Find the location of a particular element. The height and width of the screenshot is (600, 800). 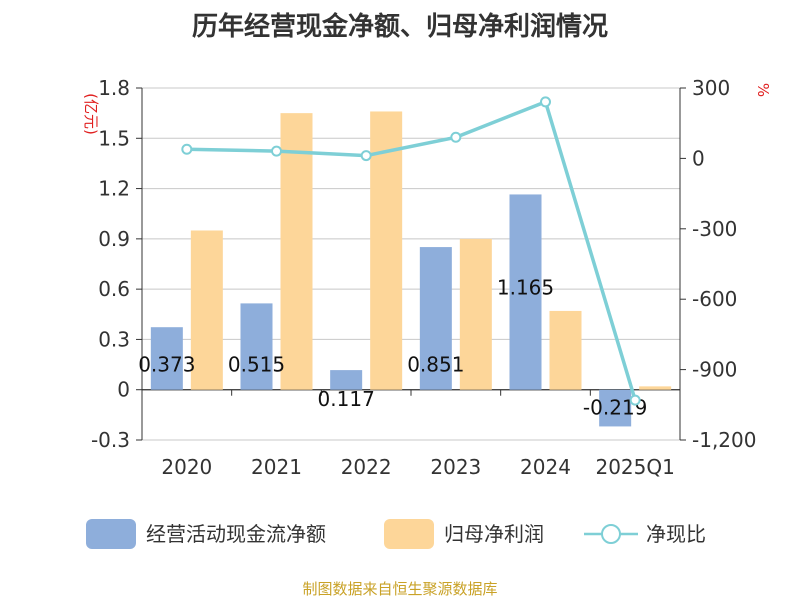

x-tick-label: 2022 is located at coordinates (366, 467).